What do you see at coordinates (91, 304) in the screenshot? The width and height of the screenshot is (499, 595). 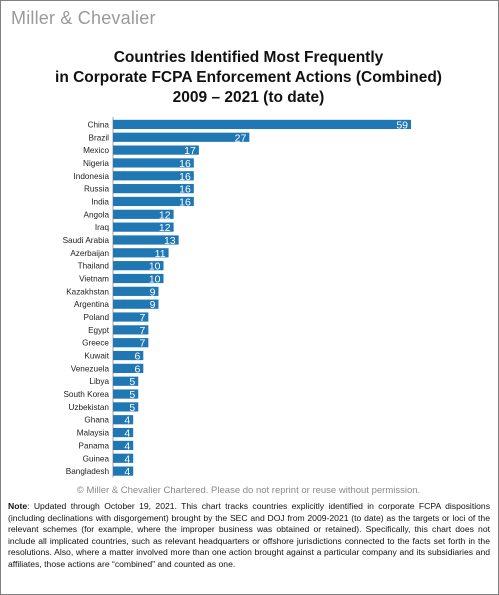 I see `category-label: Argentina` at bounding box center [91, 304].